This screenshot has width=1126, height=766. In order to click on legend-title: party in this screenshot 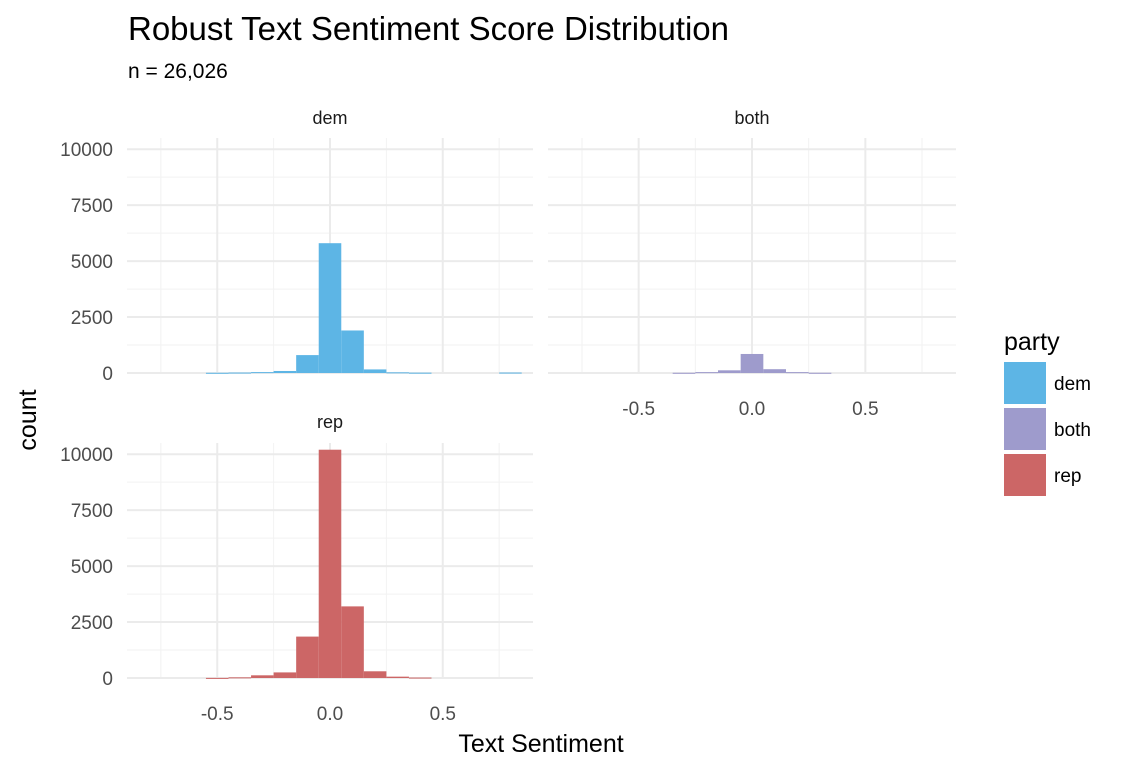, I will do `click(1032, 342)`.